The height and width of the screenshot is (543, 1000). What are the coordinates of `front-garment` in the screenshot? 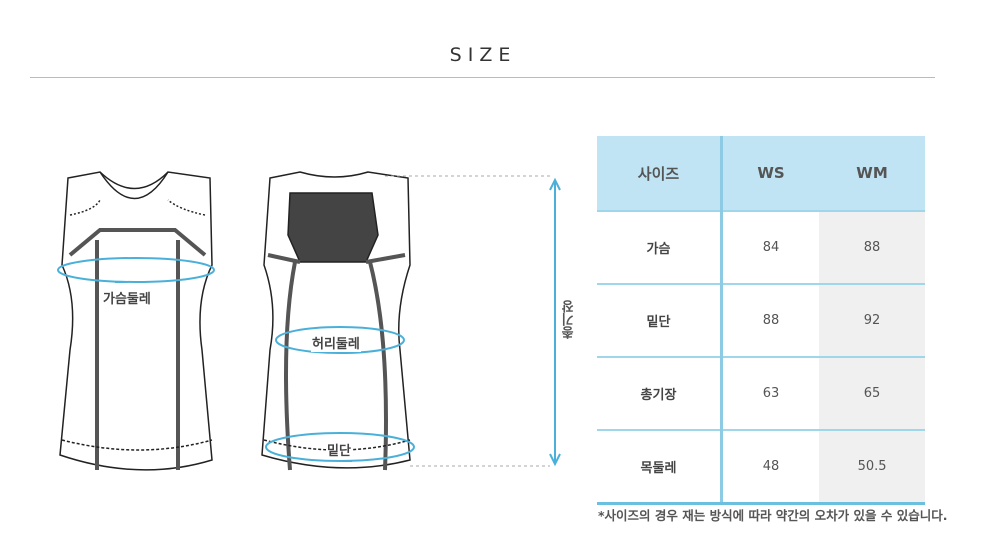 It's located at (136, 321).